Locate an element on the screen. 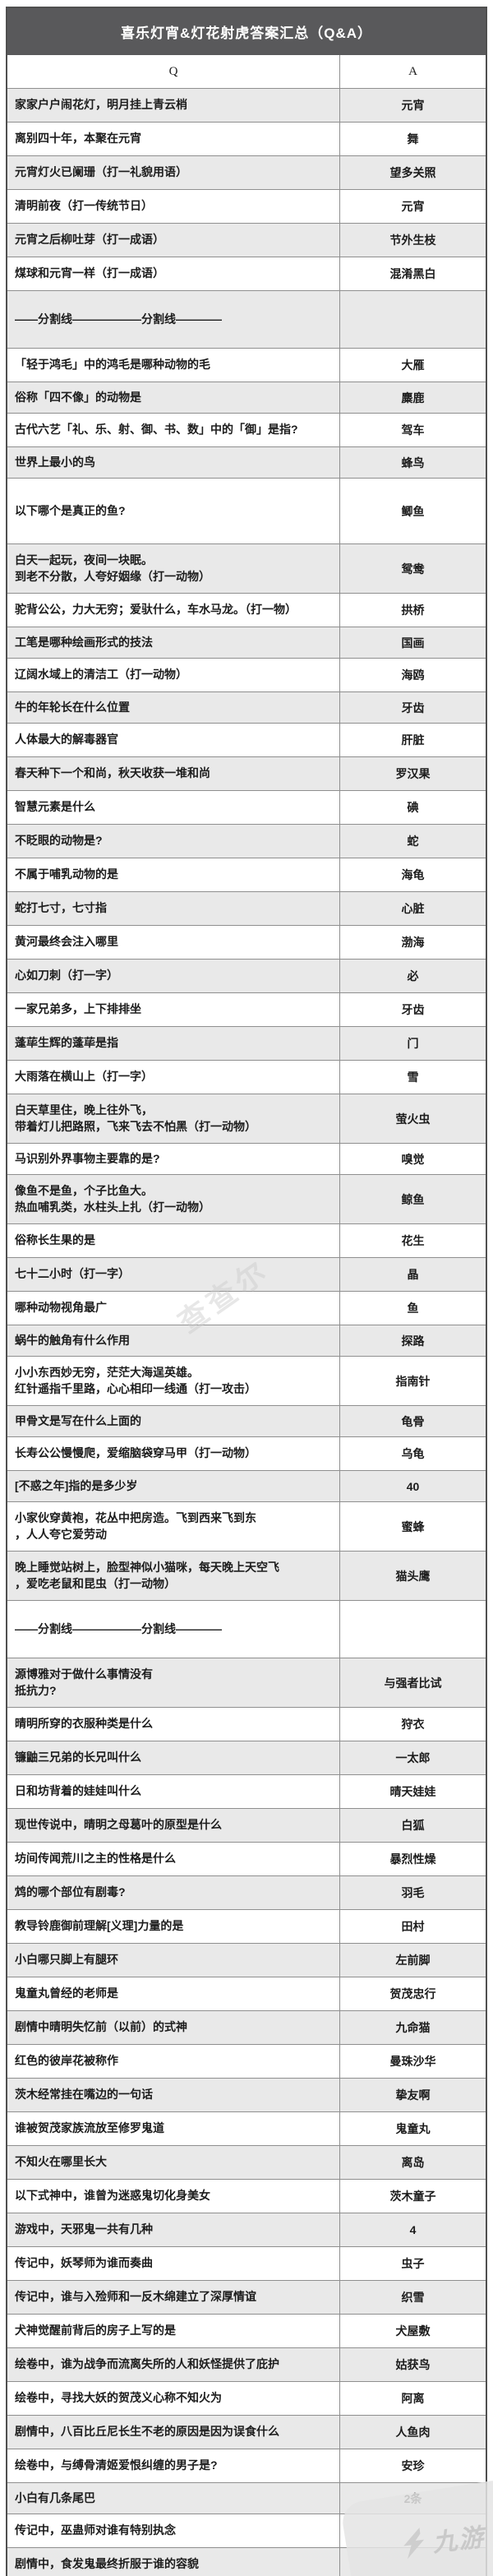 This screenshot has width=493, height=2576. question-cell: 大雨落在横山上（打一字） is located at coordinates (173, 1077).